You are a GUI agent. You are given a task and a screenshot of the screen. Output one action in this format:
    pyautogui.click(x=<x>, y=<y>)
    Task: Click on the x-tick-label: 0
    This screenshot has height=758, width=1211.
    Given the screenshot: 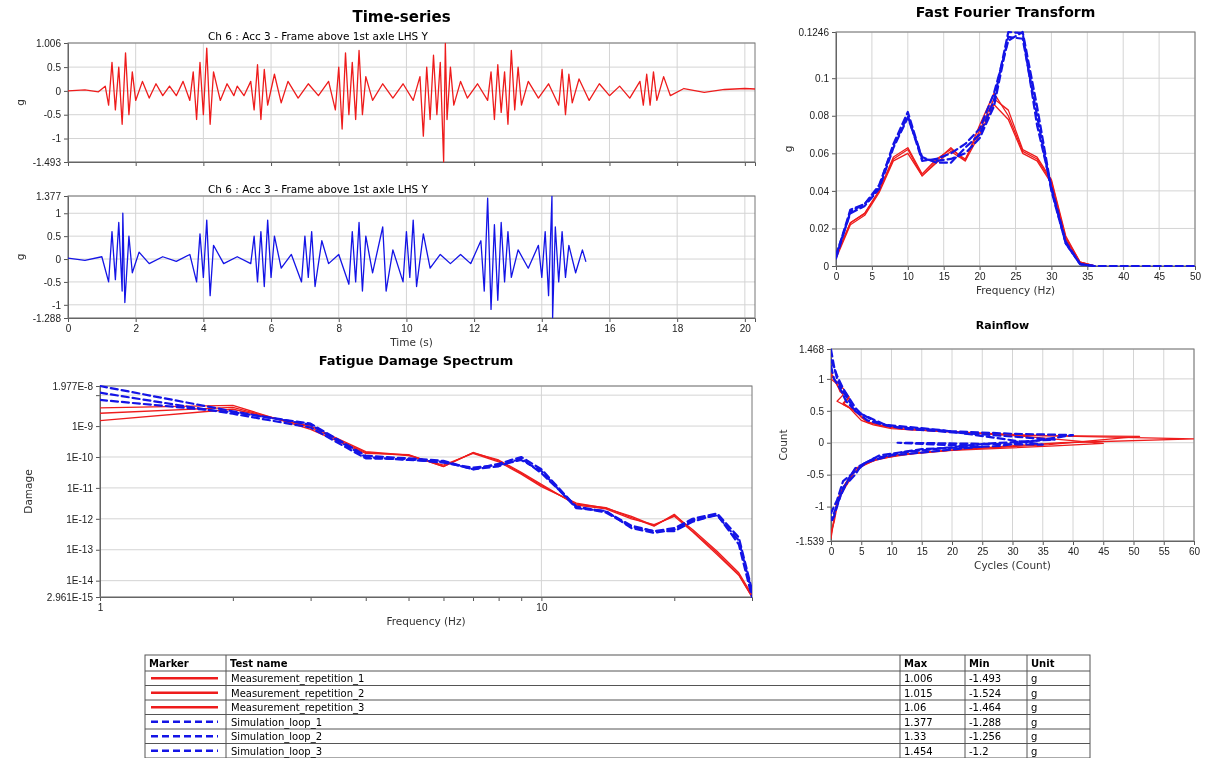 What is the action you would take?
    pyautogui.click(x=836, y=277)
    